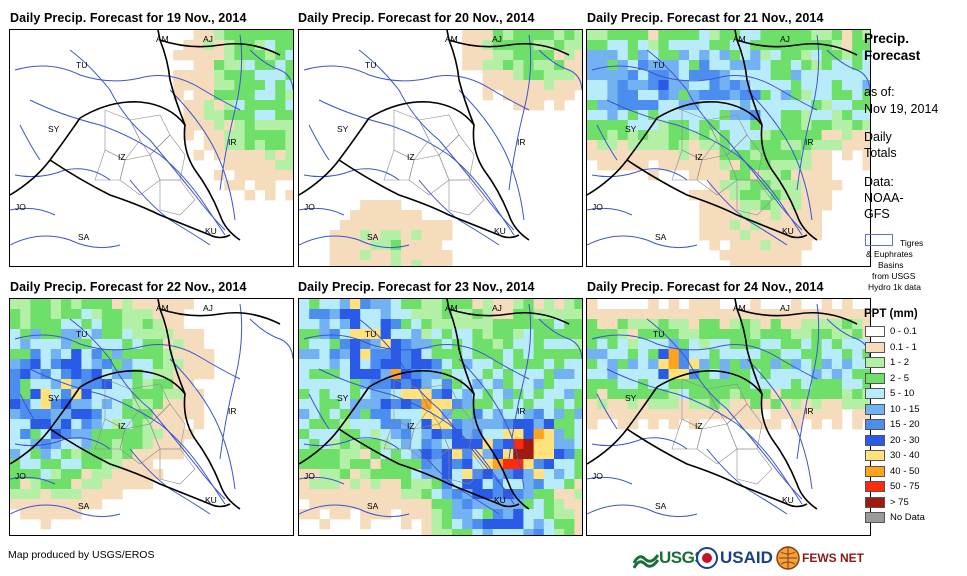 This screenshot has width=967, height=576. I want to click on legend-label: No Data, so click(907, 517).